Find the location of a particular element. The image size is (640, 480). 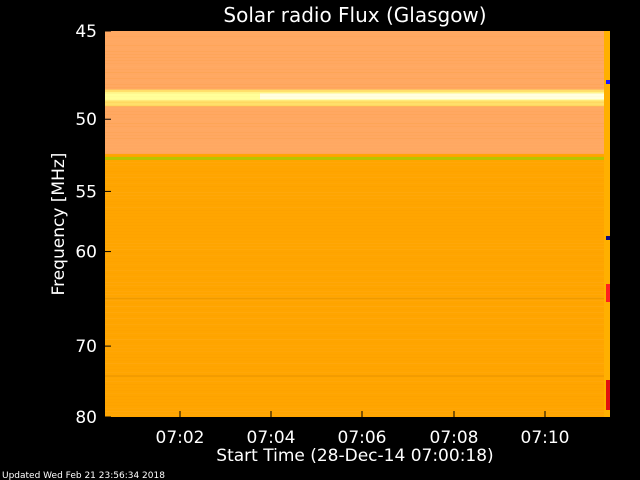

update-footer: Updated Wed Feb 21 23:56:34 2018 is located at coordinates (83, 475).